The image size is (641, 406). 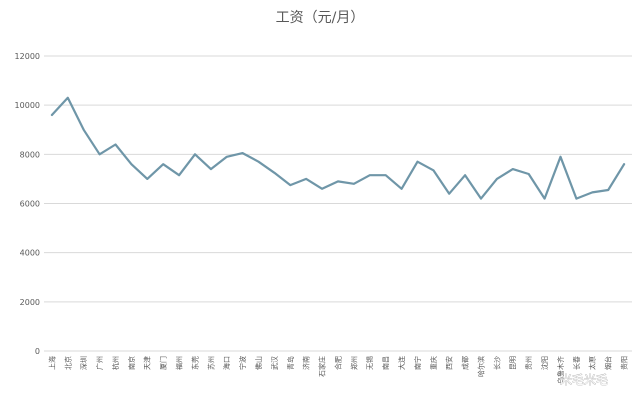 I want to click on y-tick-label: 0, so click(x=37, y=351).